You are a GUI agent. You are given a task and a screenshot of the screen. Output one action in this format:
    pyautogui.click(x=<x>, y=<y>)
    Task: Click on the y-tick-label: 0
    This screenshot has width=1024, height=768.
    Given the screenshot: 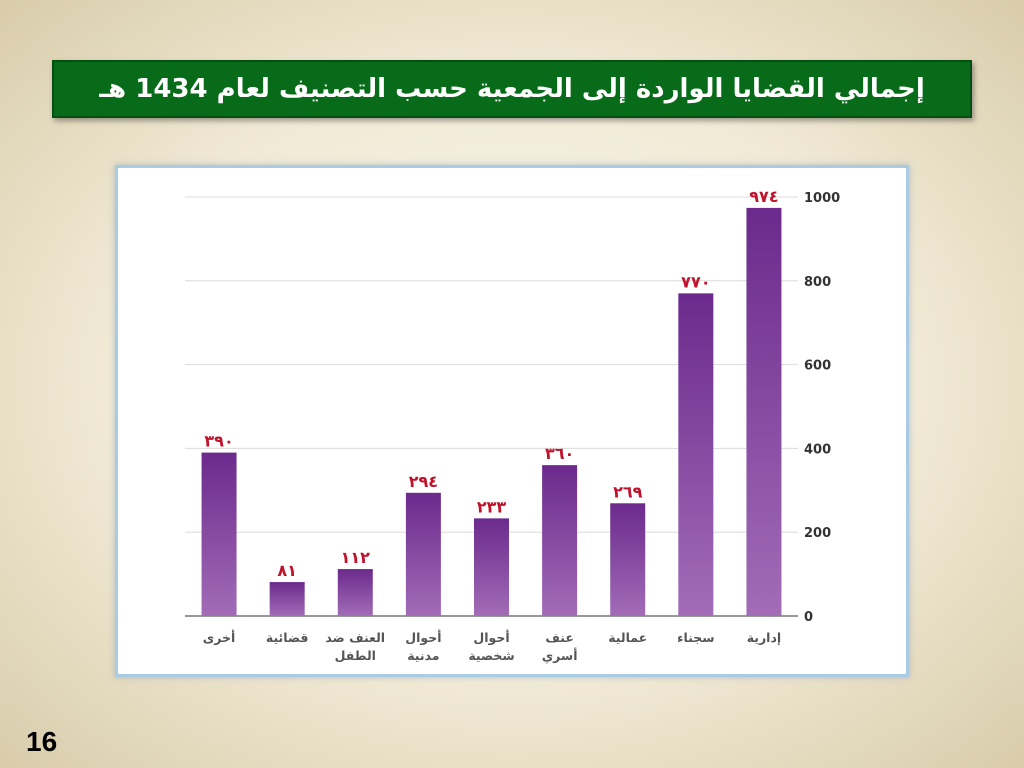 What is the action you would take?
    pyautogui.click(x=808, y=617)
    